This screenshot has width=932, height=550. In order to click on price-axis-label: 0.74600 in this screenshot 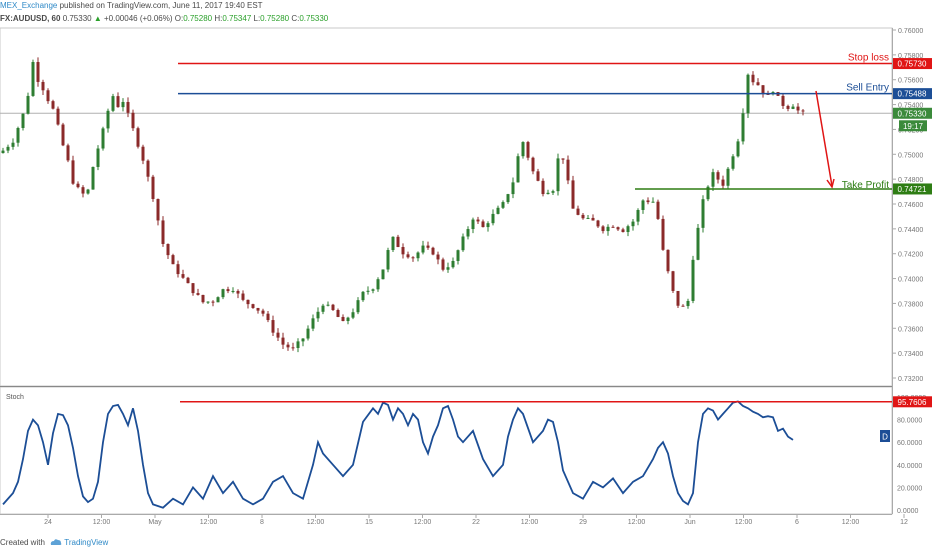, I will do `click(910, 205)`.